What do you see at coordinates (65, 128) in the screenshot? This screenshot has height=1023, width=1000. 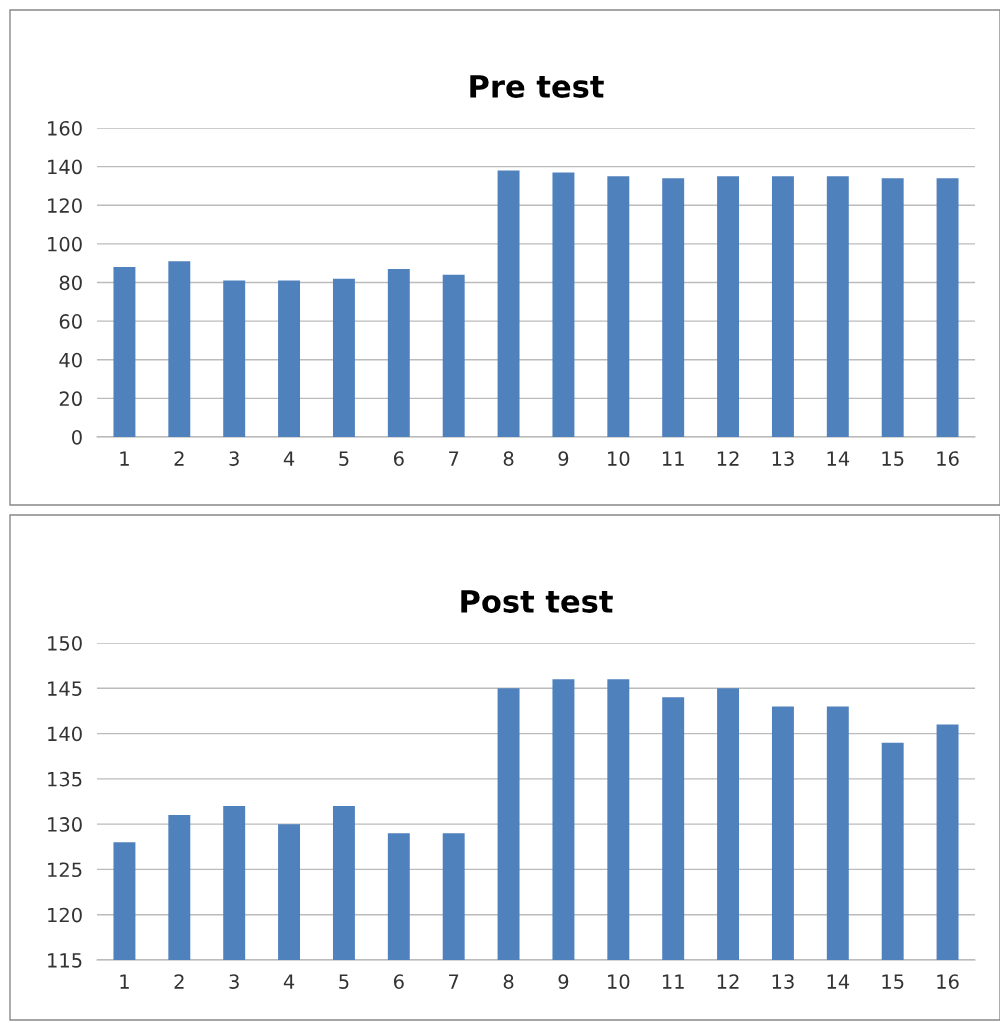 I see `y-tick-label: 160` at bounding box center [65, 128].